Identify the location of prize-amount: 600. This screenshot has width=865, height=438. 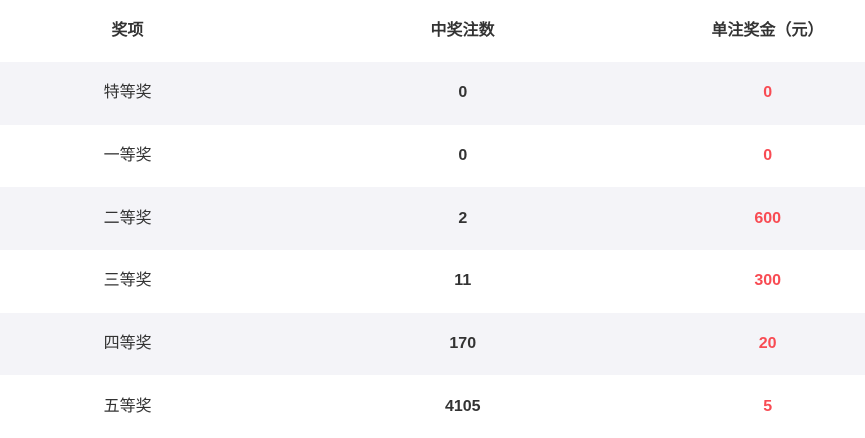
(768, 218).